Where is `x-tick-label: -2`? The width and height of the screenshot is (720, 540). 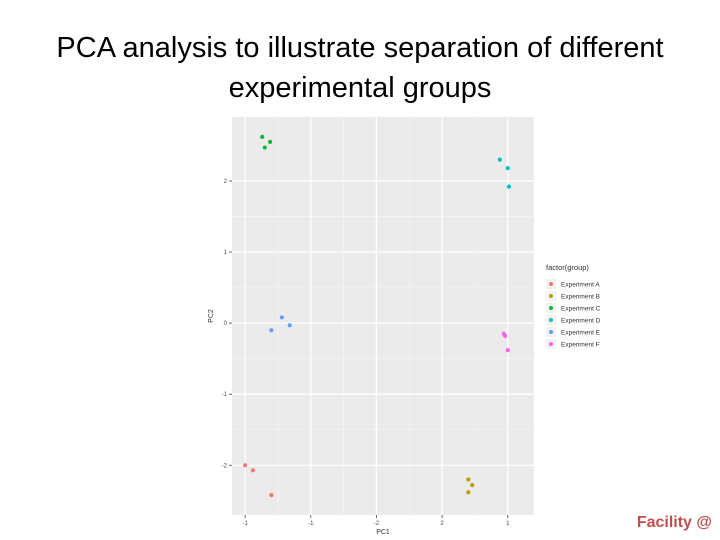 x-tick-label: -2 is located at coordinates (377, 524).